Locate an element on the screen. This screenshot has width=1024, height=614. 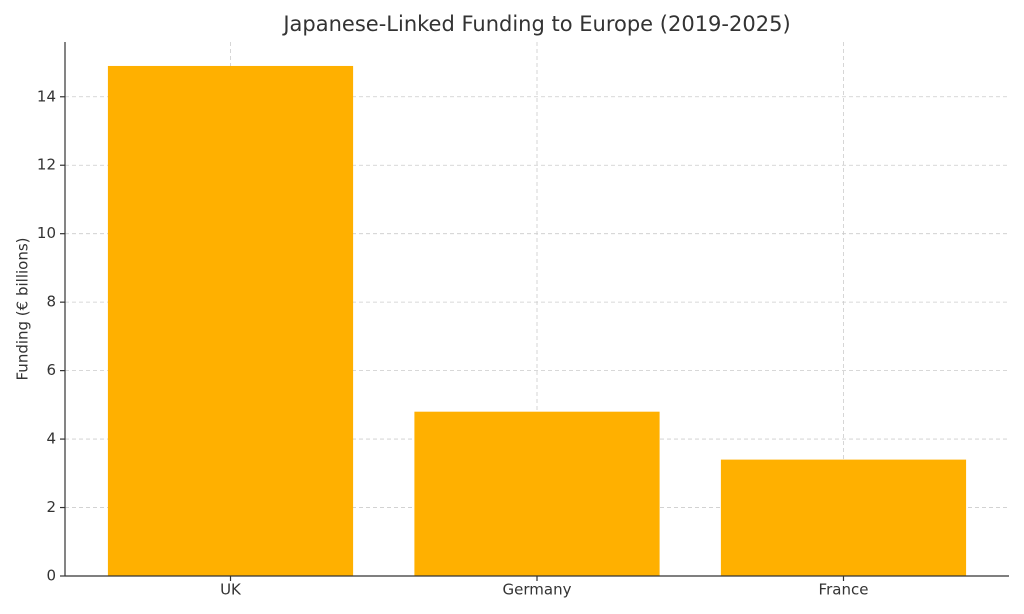
y-tick-label: 2 is located at coordinates (51, 507).